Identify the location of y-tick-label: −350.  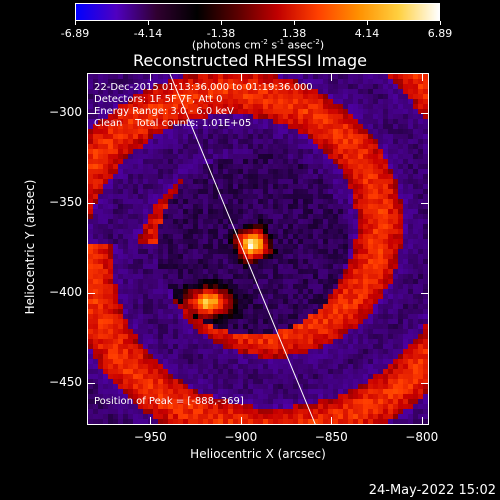
(65, 201).